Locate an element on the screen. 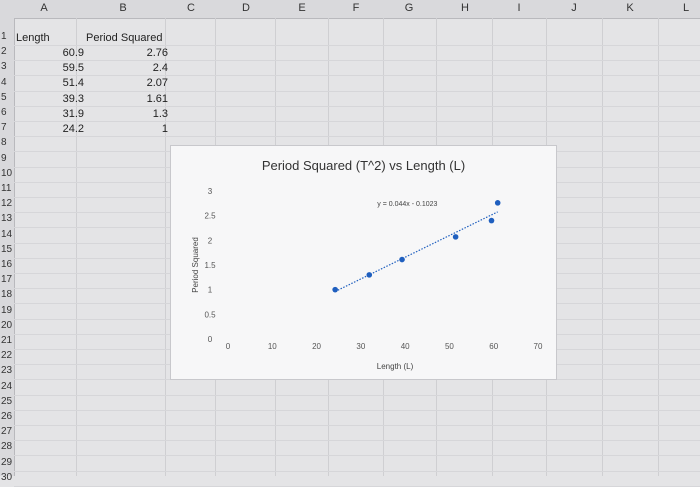 Image resolution: width=700 pixels, height=487 pixels. y-axis-label: Period Squared is located at coordinates (195, 265).